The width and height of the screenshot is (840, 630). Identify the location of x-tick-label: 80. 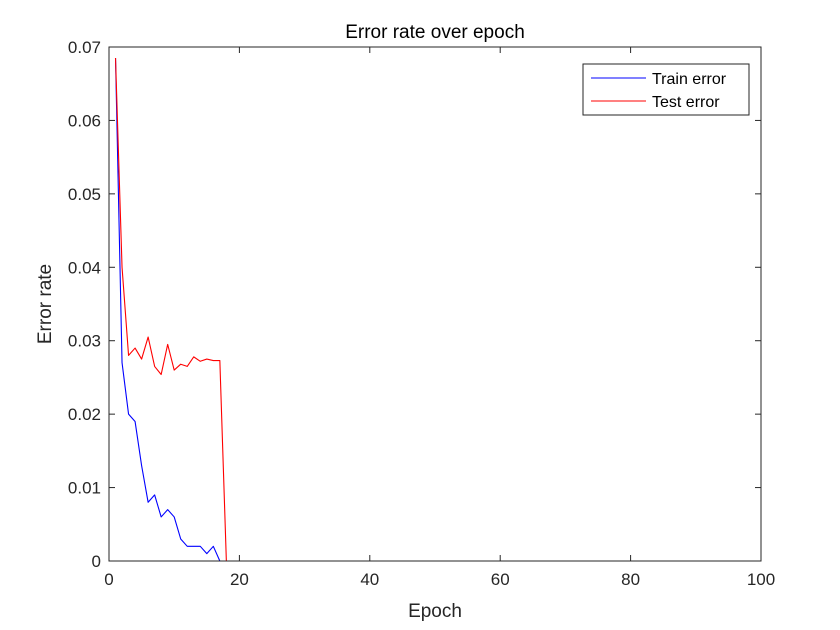
(630, 579).